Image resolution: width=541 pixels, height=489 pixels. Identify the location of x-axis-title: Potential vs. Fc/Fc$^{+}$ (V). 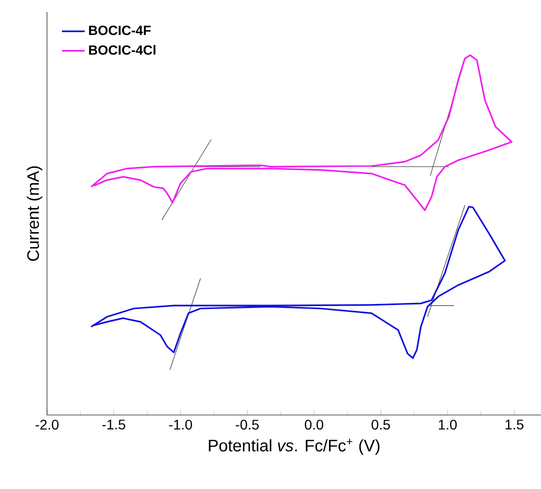
(294, 446).